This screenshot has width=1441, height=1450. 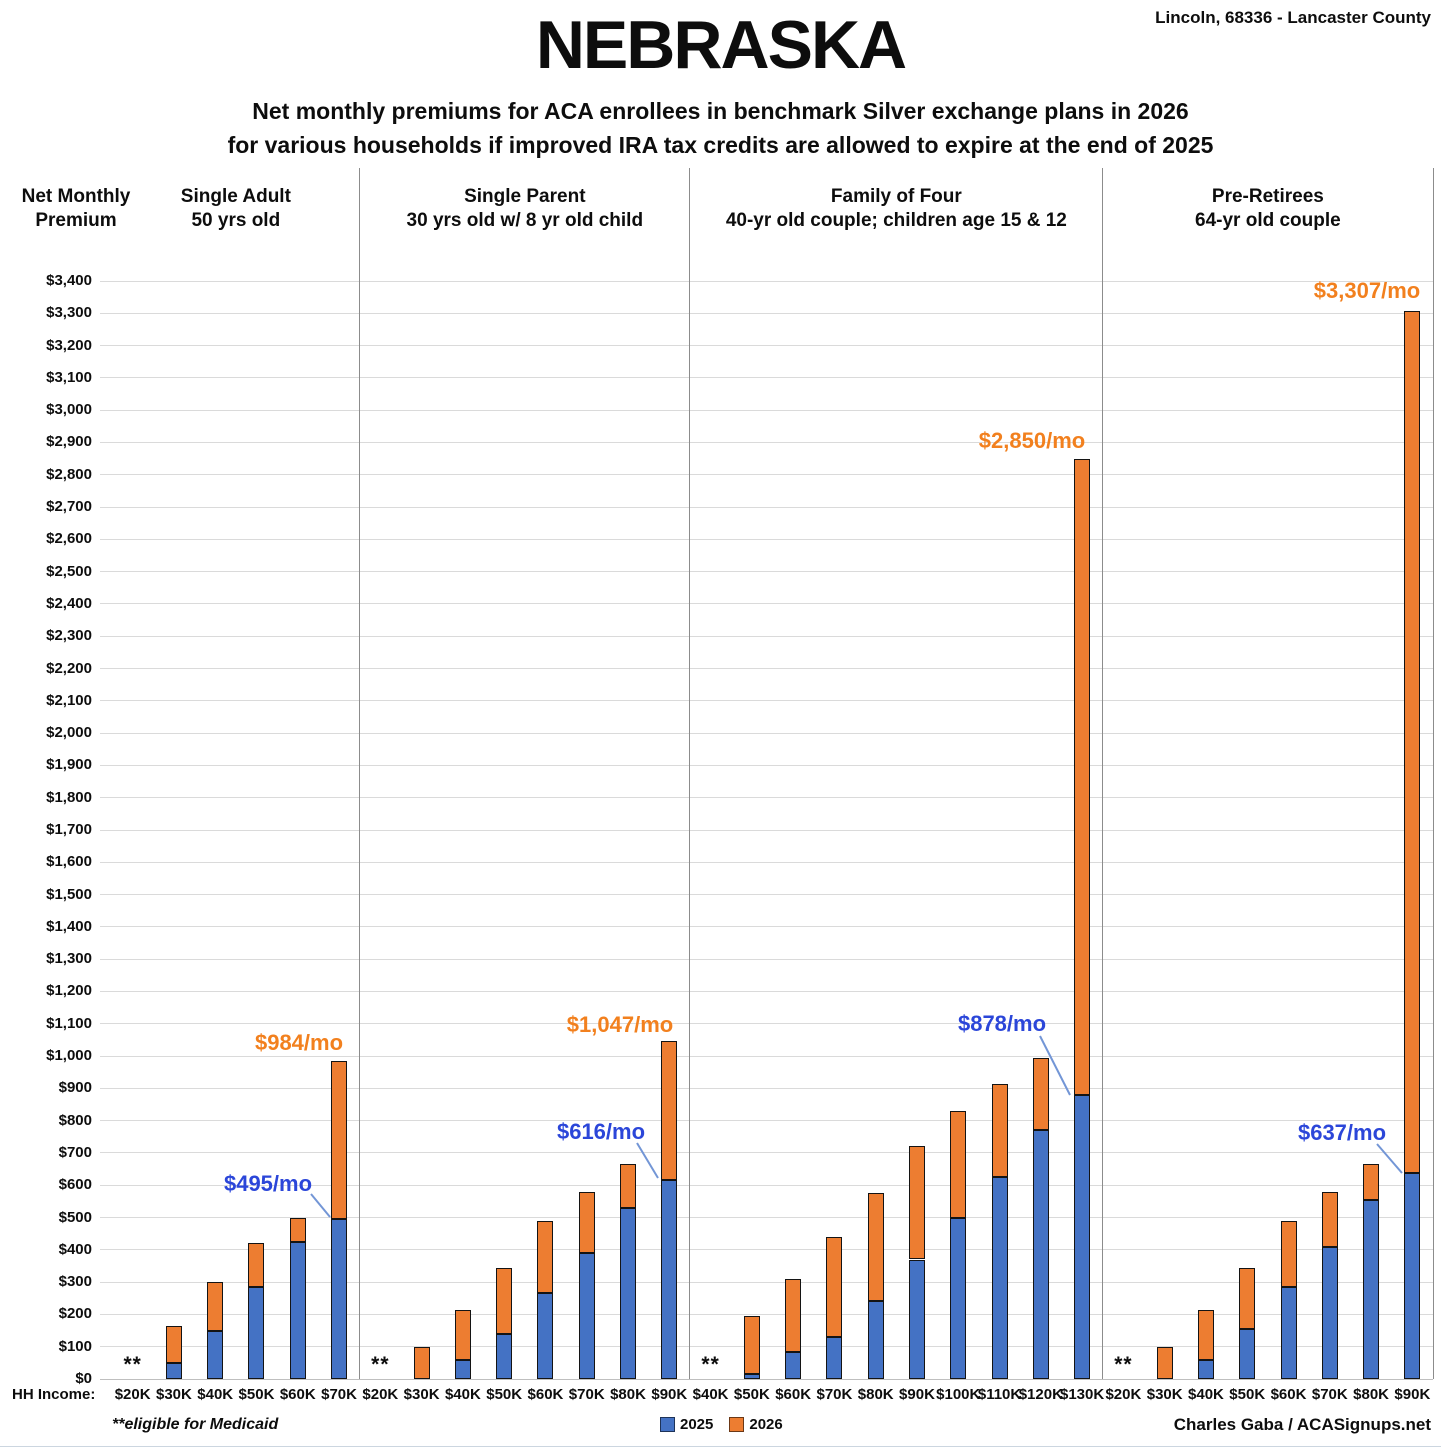 What do you see at coordinates (76, 196) in the screenshot?
I see `y-axis-header-line1: Net Monthly` at bounding box center [76, 196].